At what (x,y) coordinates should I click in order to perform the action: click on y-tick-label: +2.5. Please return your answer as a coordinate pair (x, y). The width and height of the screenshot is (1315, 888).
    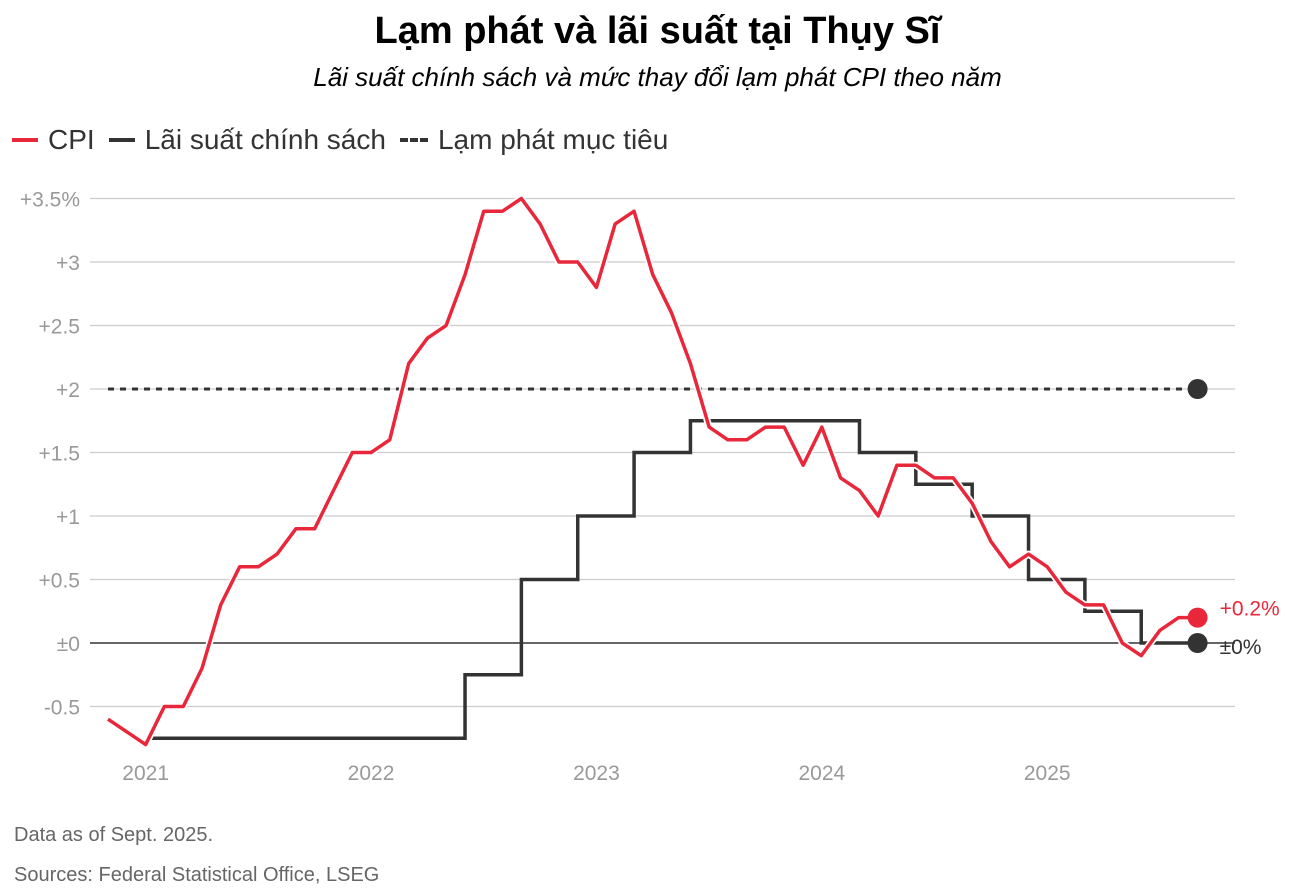
    Looking at the image, I should click on (59, 327).